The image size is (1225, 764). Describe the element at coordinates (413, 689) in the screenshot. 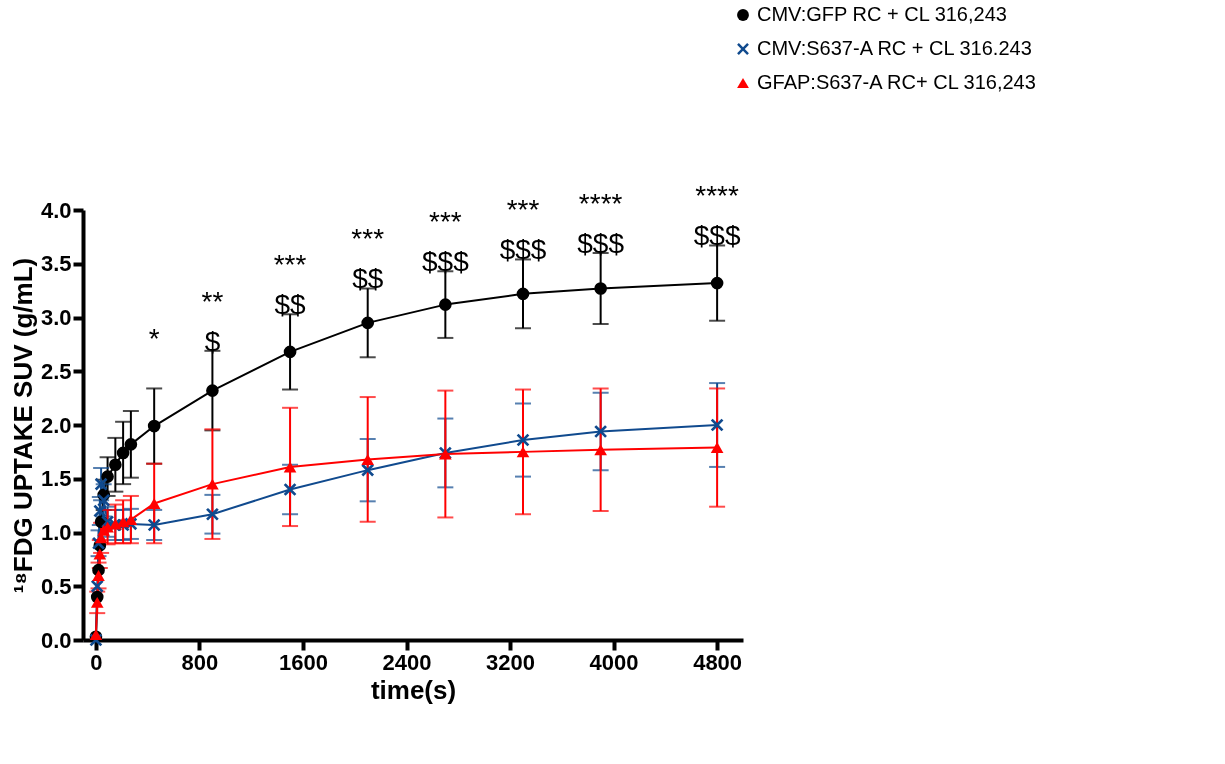

I see `x-axis-title: time(s)` at that location.